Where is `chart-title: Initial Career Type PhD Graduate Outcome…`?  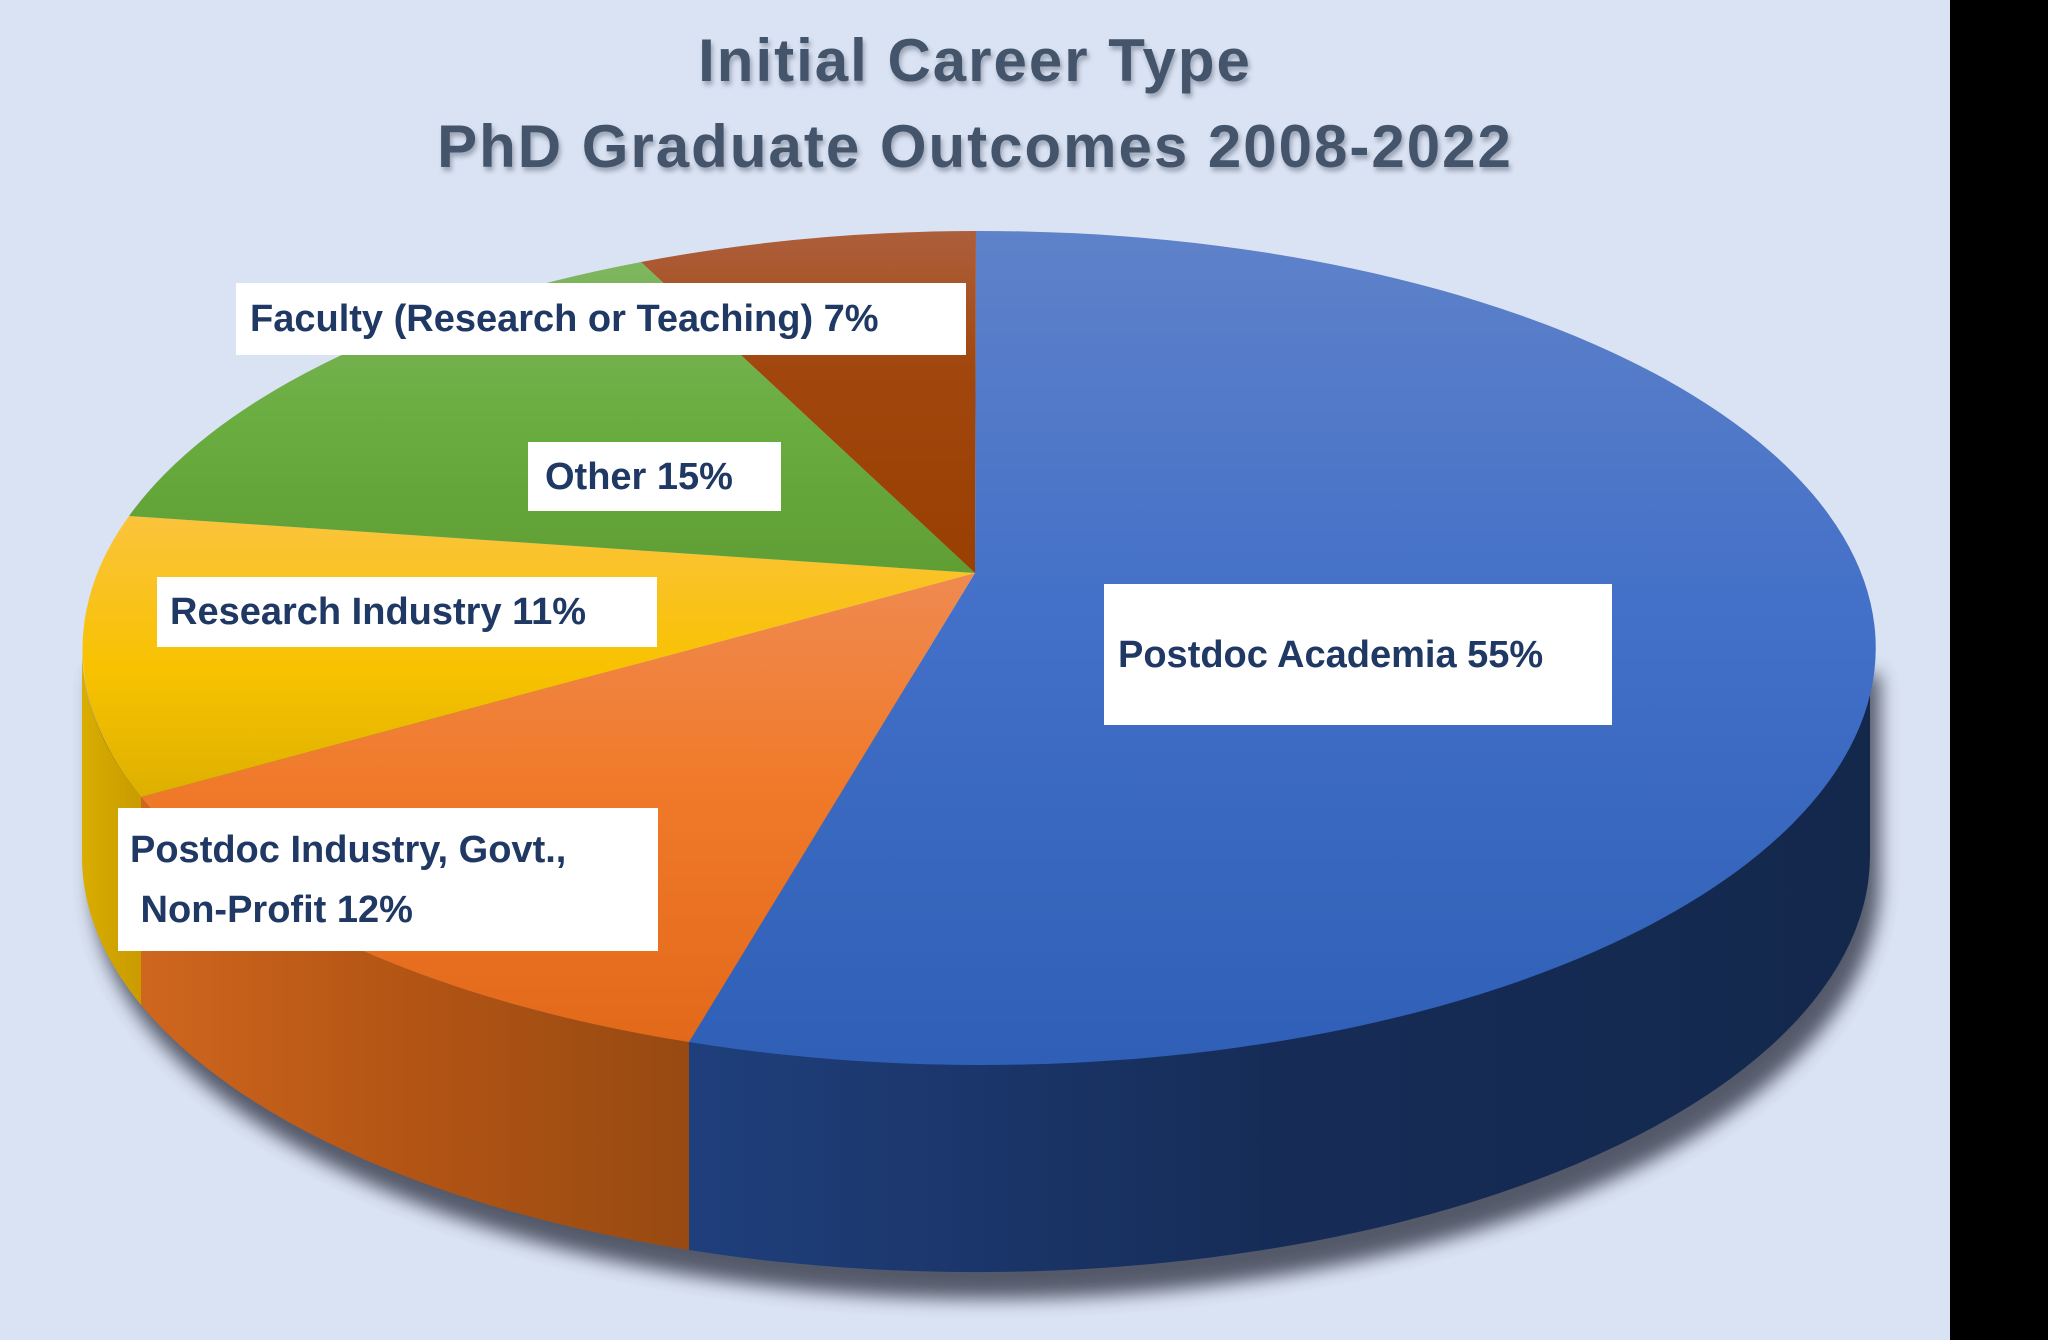
chart-title: Initial Career Type PhD Graduate Outcome… is located at coordinates (975, 104).